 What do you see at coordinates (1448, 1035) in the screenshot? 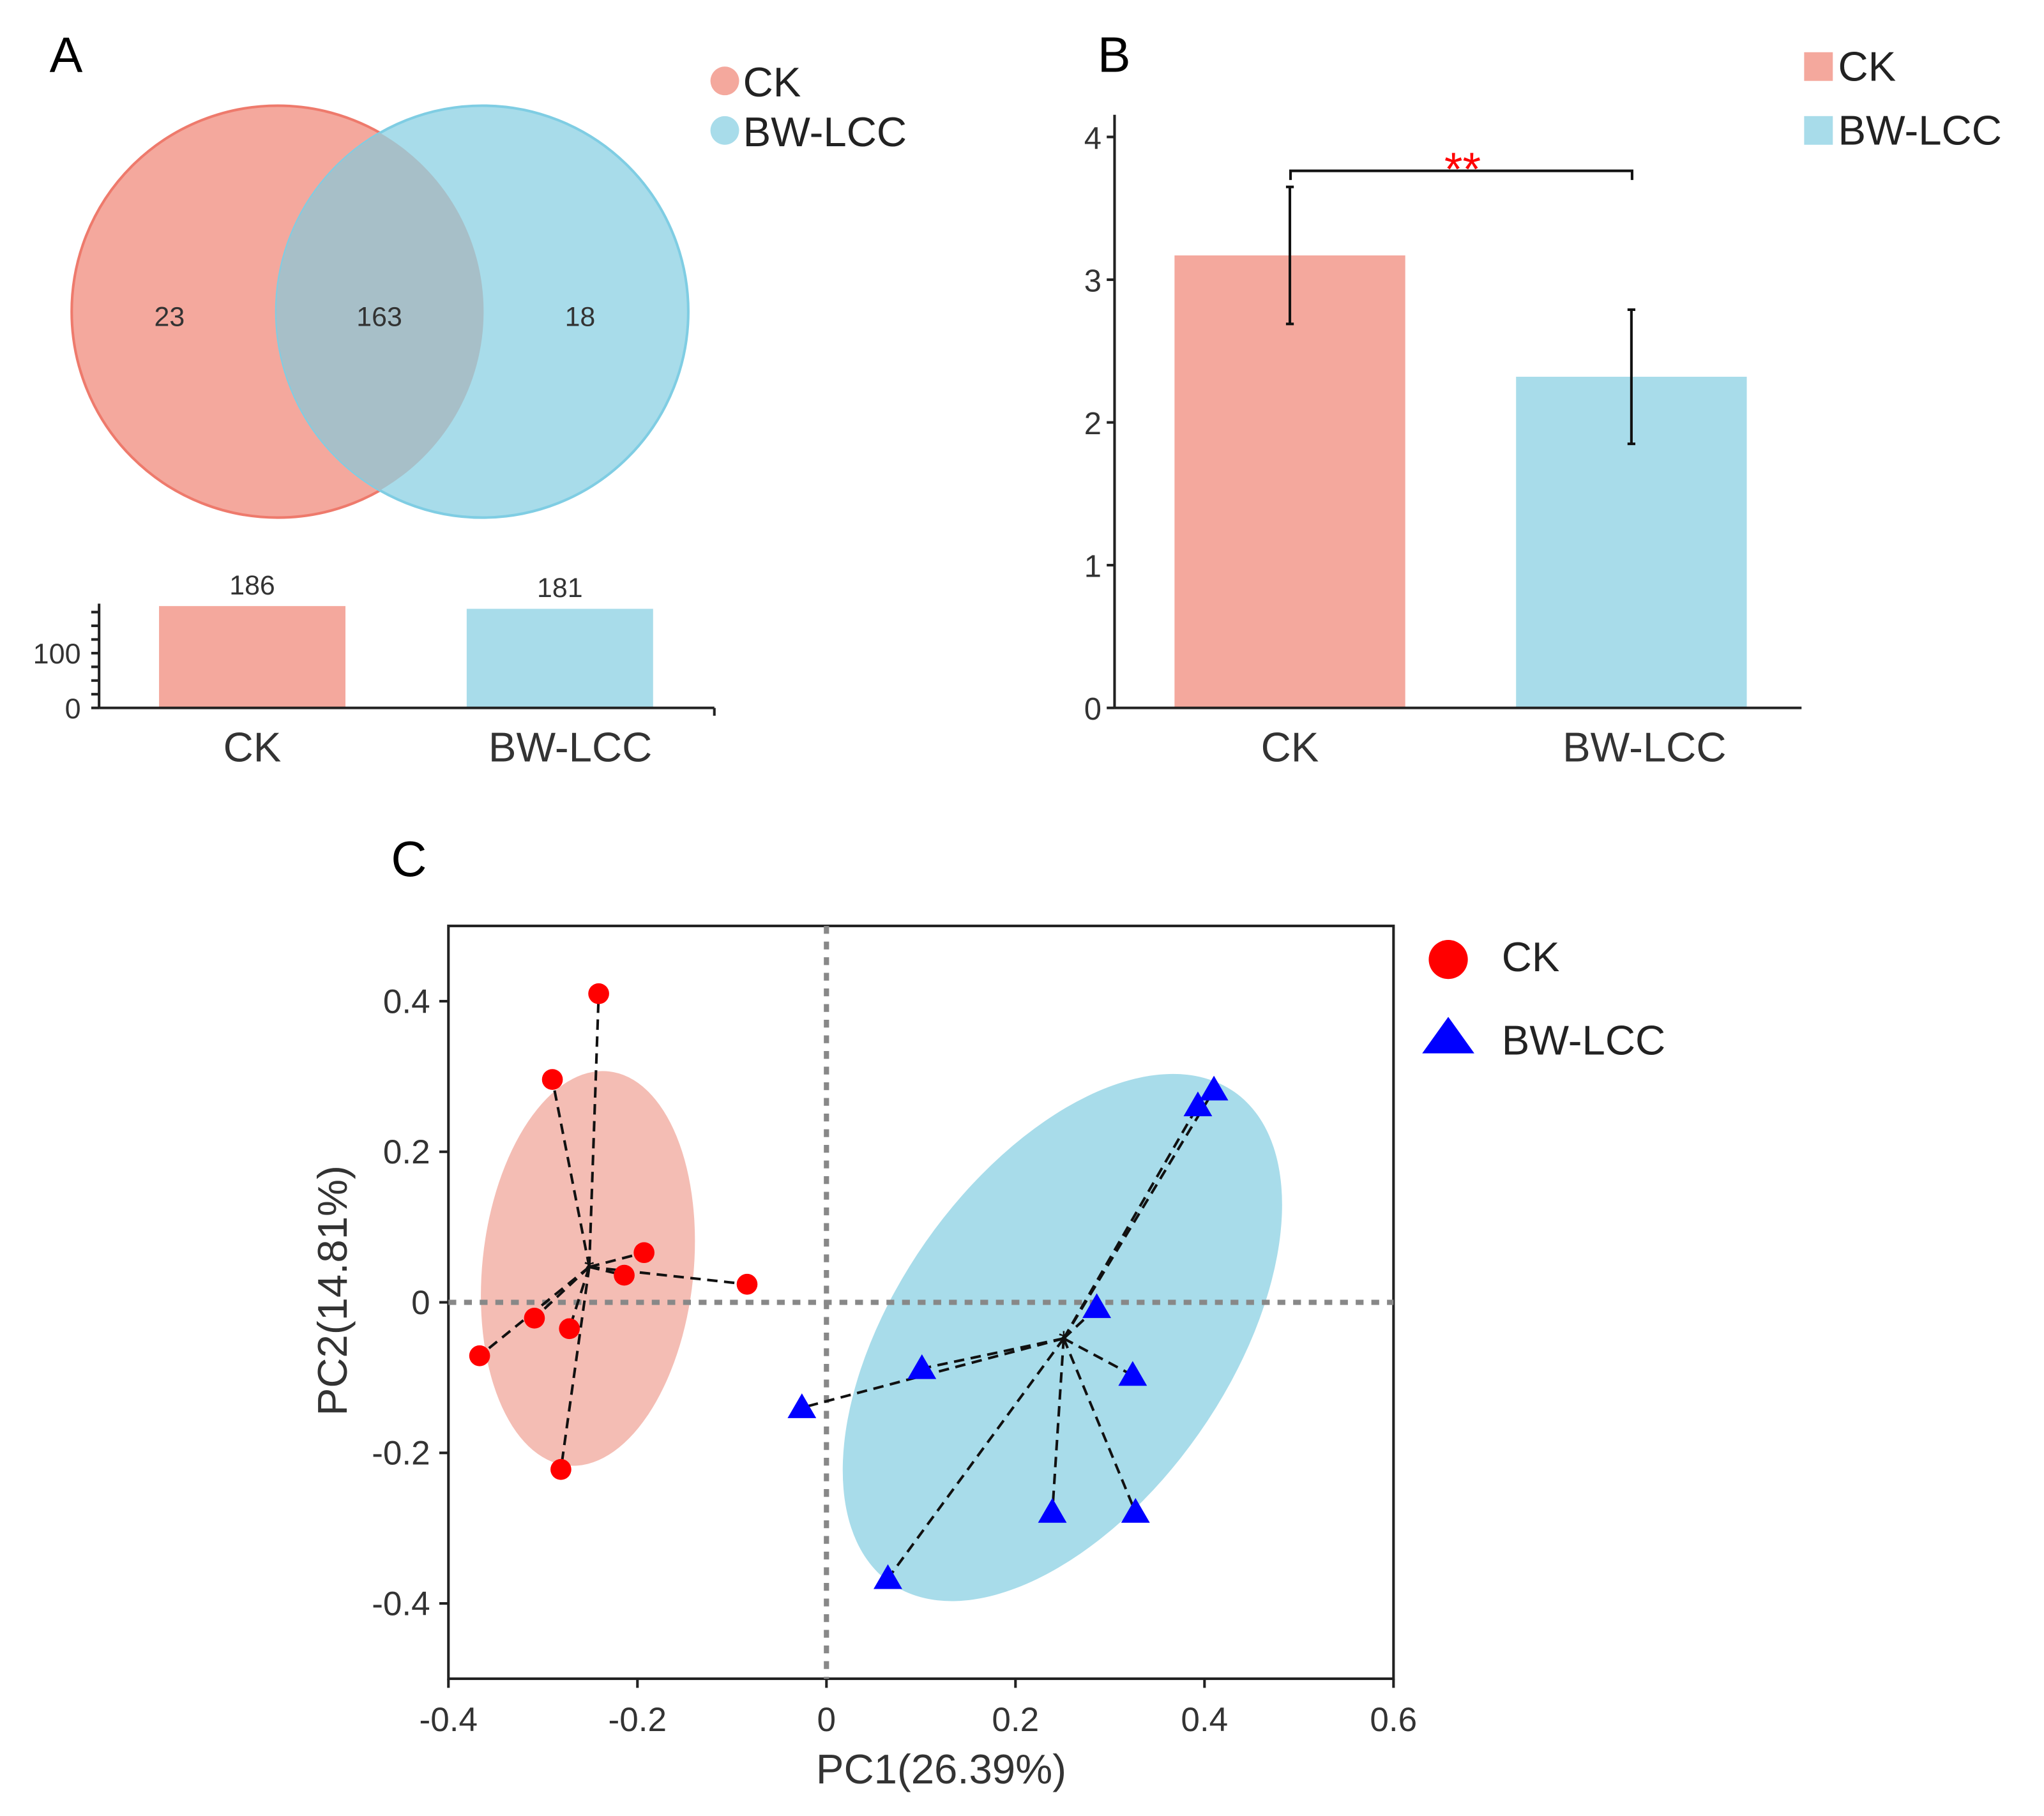
I see `legend-c-bw-marker` at bounding box center [1448, 1035].